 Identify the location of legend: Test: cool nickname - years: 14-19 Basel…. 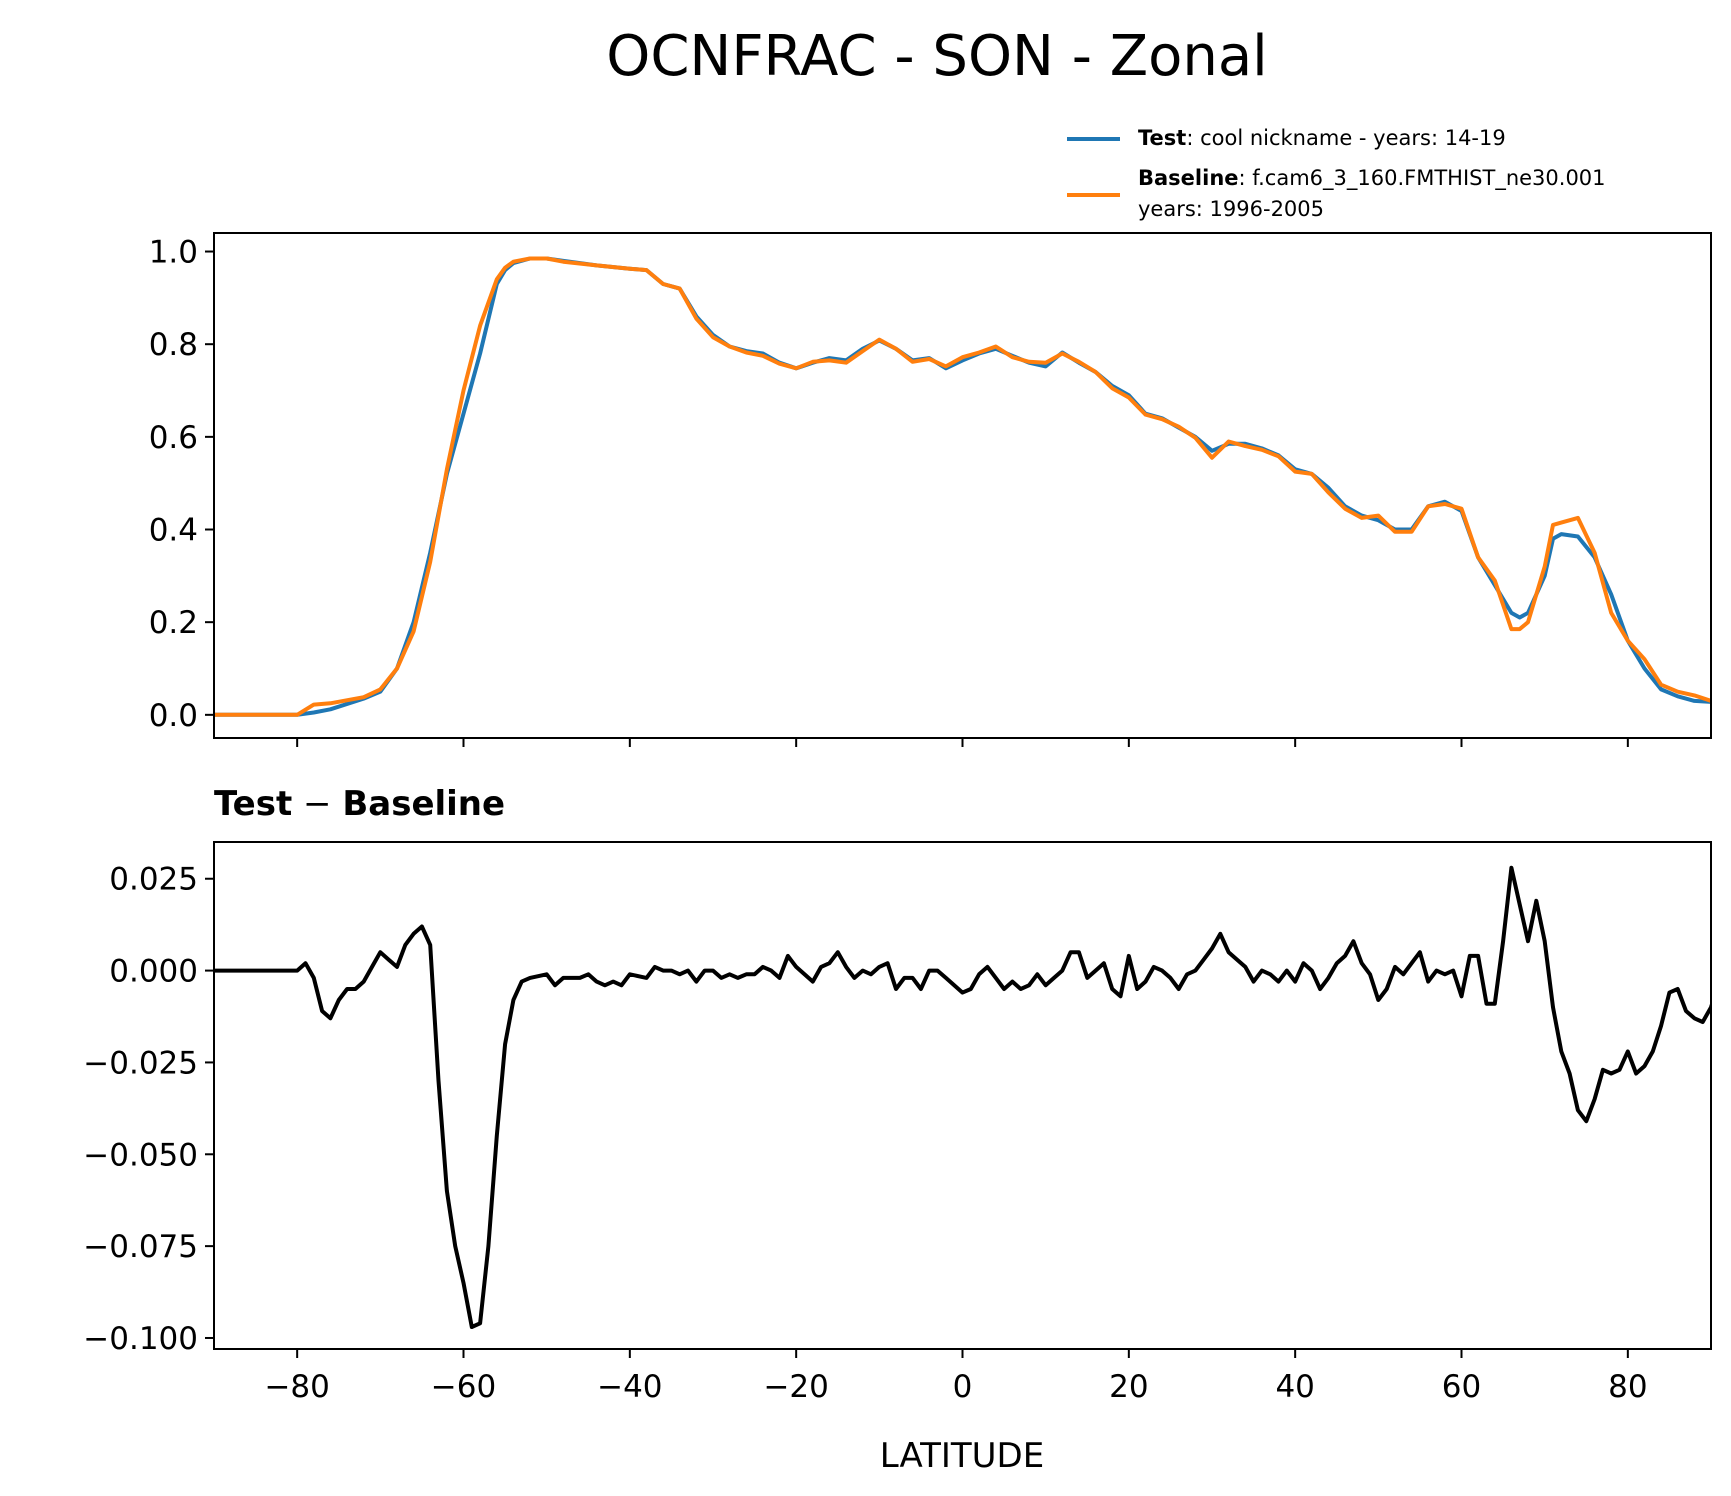
(1336, 173).